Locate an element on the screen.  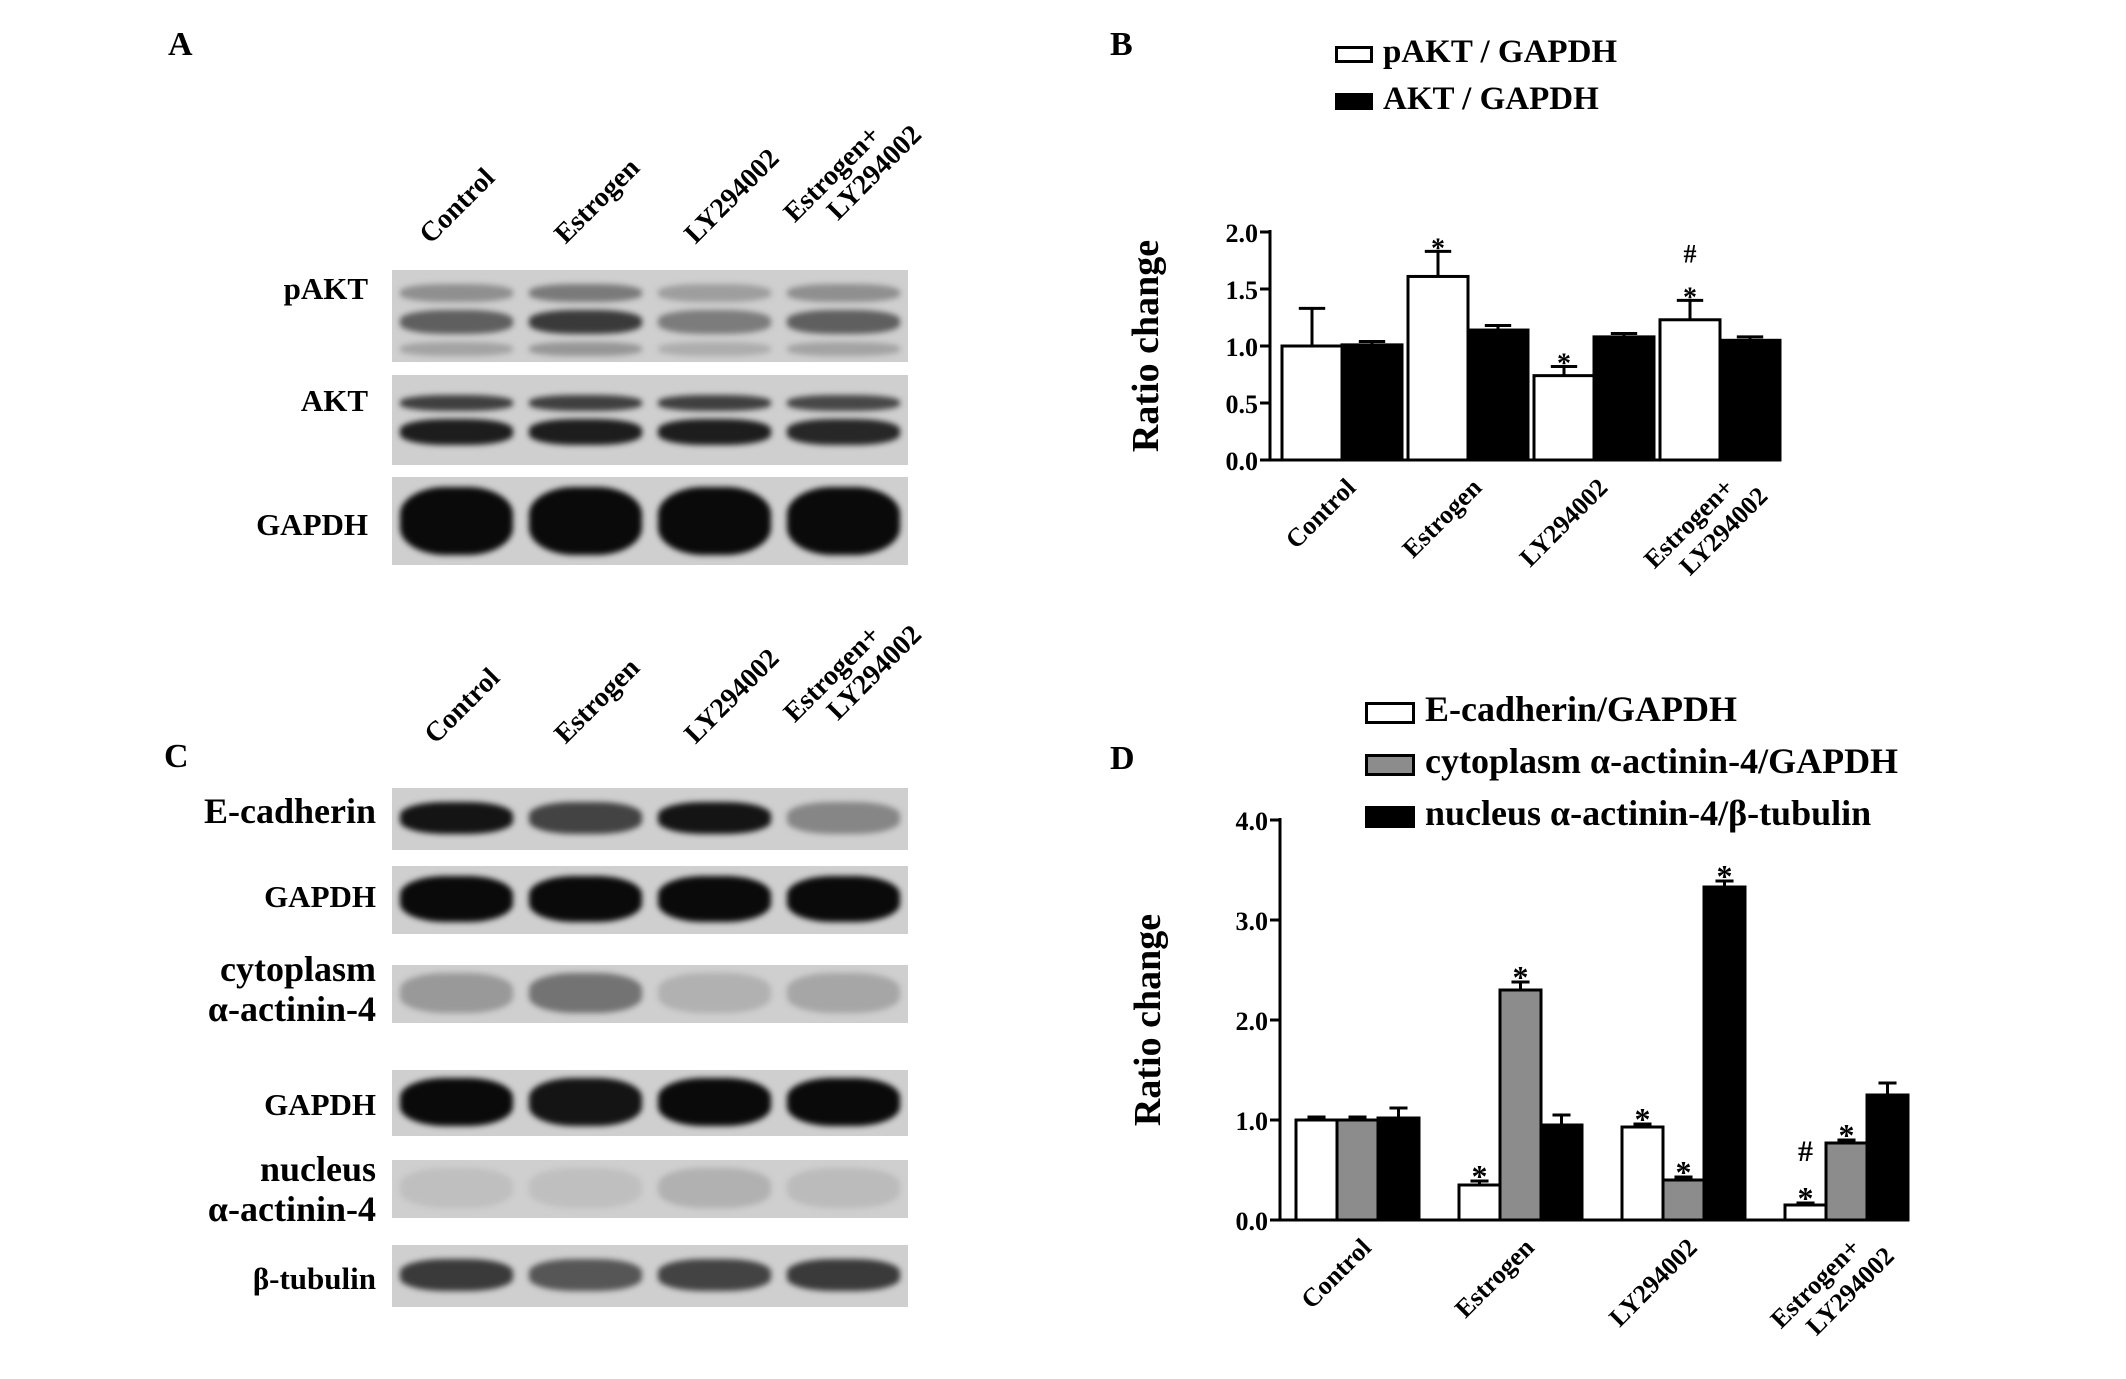
blot-strip-akt is located at coordinates (650, 420).